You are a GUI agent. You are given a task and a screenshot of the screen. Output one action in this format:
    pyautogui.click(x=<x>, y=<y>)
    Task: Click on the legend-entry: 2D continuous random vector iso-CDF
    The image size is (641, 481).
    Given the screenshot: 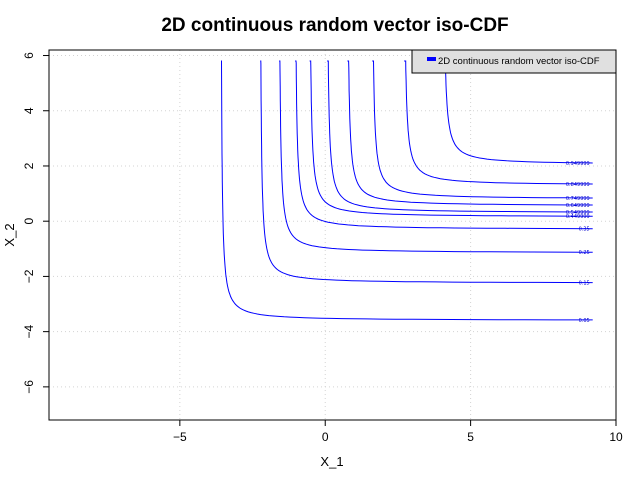 What is the action you would take?
    pyautogui.click(x=519, y=61)
    